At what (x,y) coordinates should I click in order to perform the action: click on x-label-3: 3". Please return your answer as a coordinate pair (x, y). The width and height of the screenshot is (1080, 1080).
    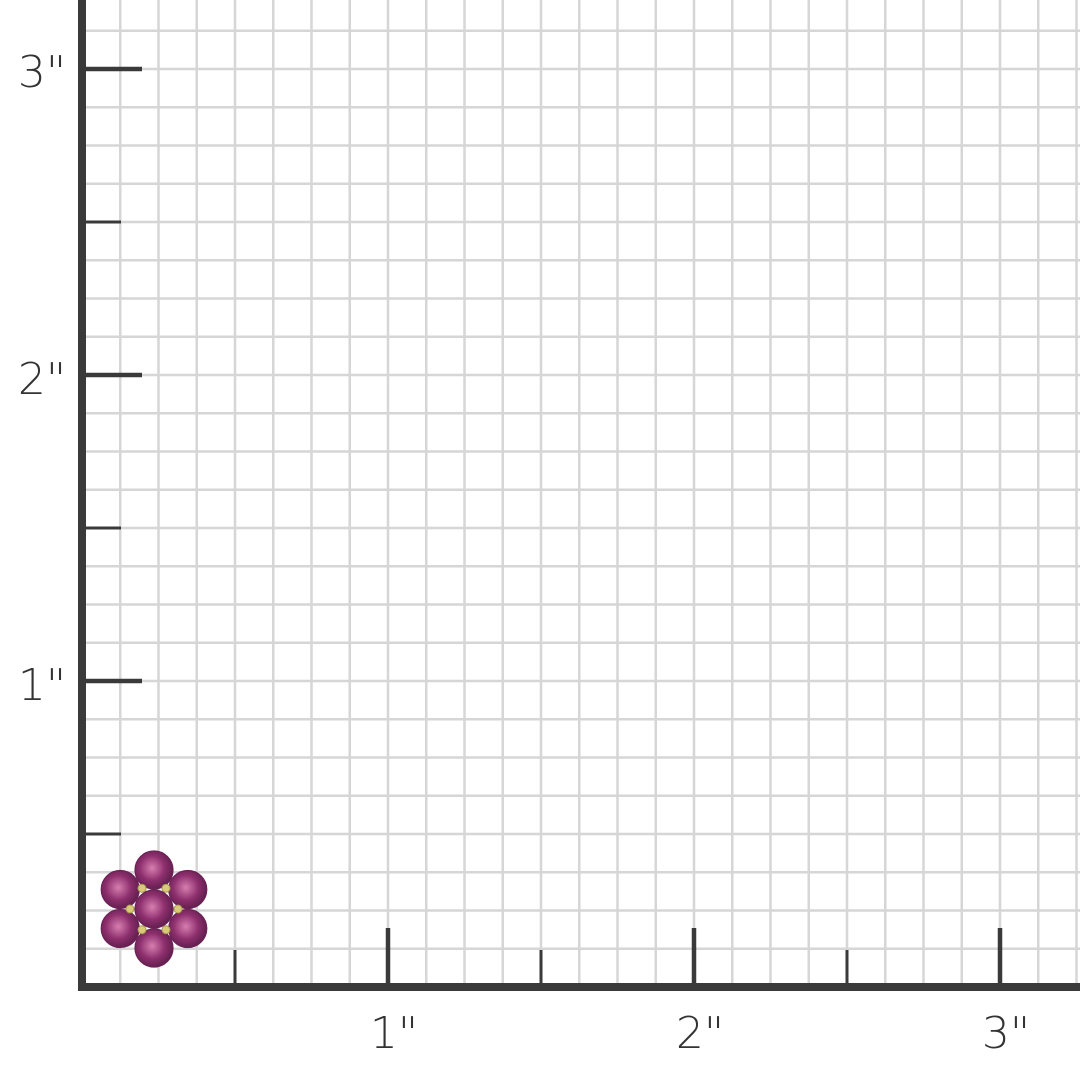
    Looking at the image, I should click on (1006, 1033).